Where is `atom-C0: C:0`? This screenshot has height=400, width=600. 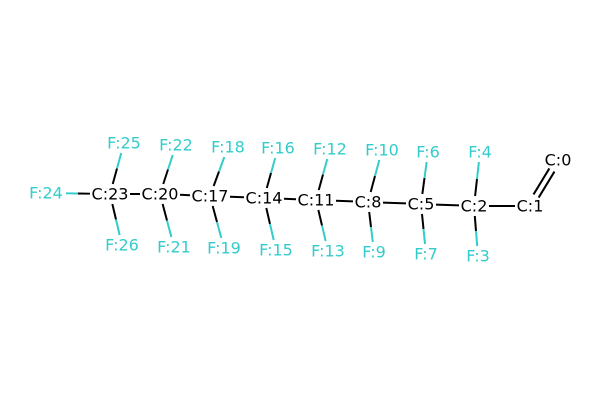 atom-C0: C:0 is located at coordinates (558, 160).